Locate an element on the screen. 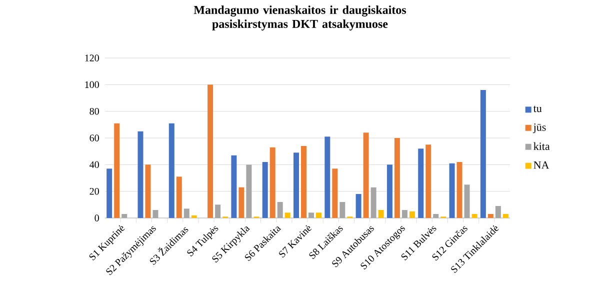  legend-label: jūs is located at coordinates (539, 129).